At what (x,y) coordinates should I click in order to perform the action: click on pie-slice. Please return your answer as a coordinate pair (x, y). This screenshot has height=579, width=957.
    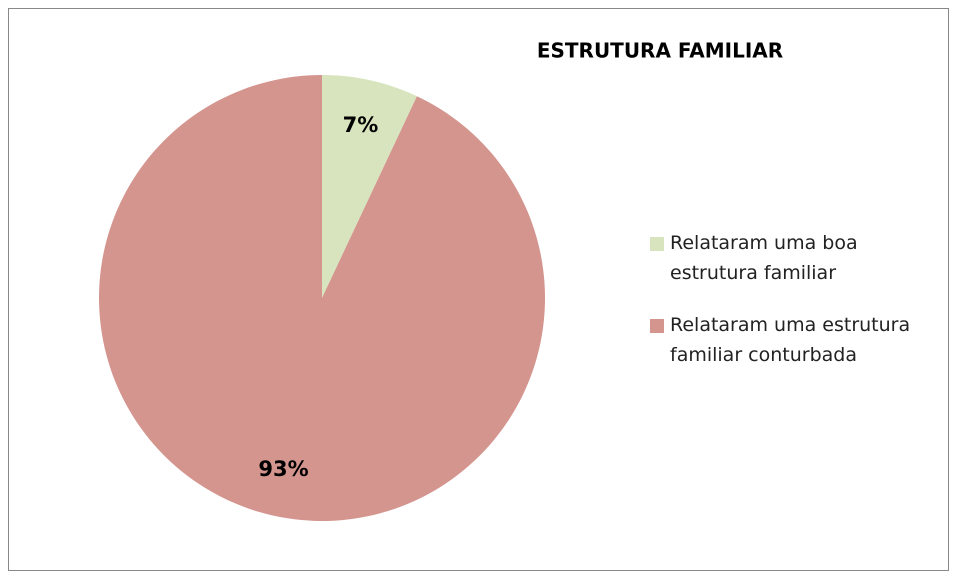
    Looking at the image, I should click on (369, 186).